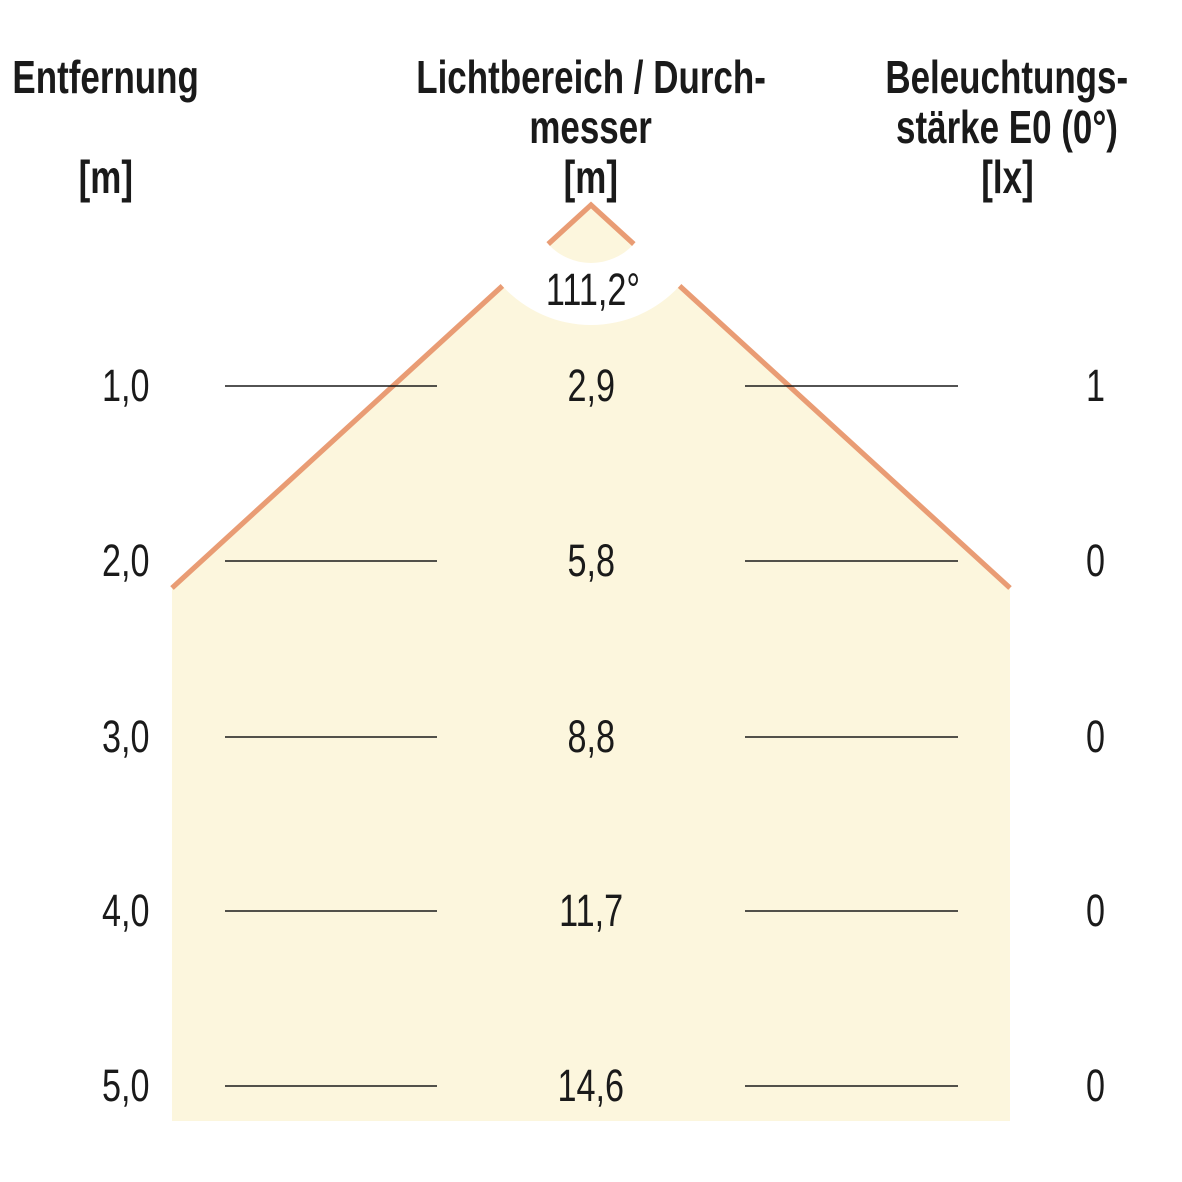 Image resolution: width=1182 pixels, height=1182 pixels. I want to click on row-distance-cell: 2,0, so click(75, 561).